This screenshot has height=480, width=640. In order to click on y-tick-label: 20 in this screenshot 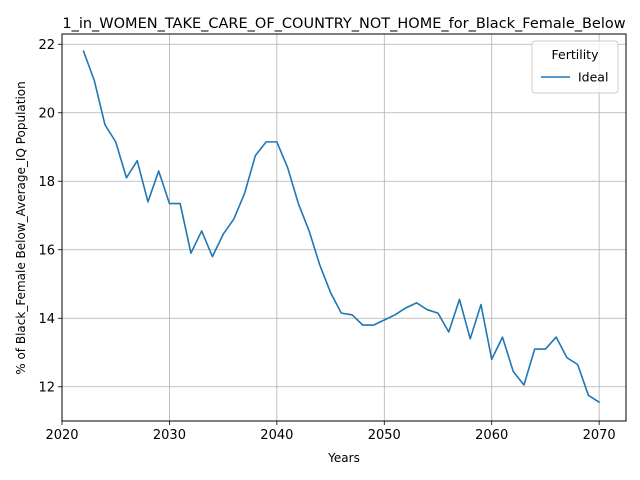, I will do `click(46, 113)`.